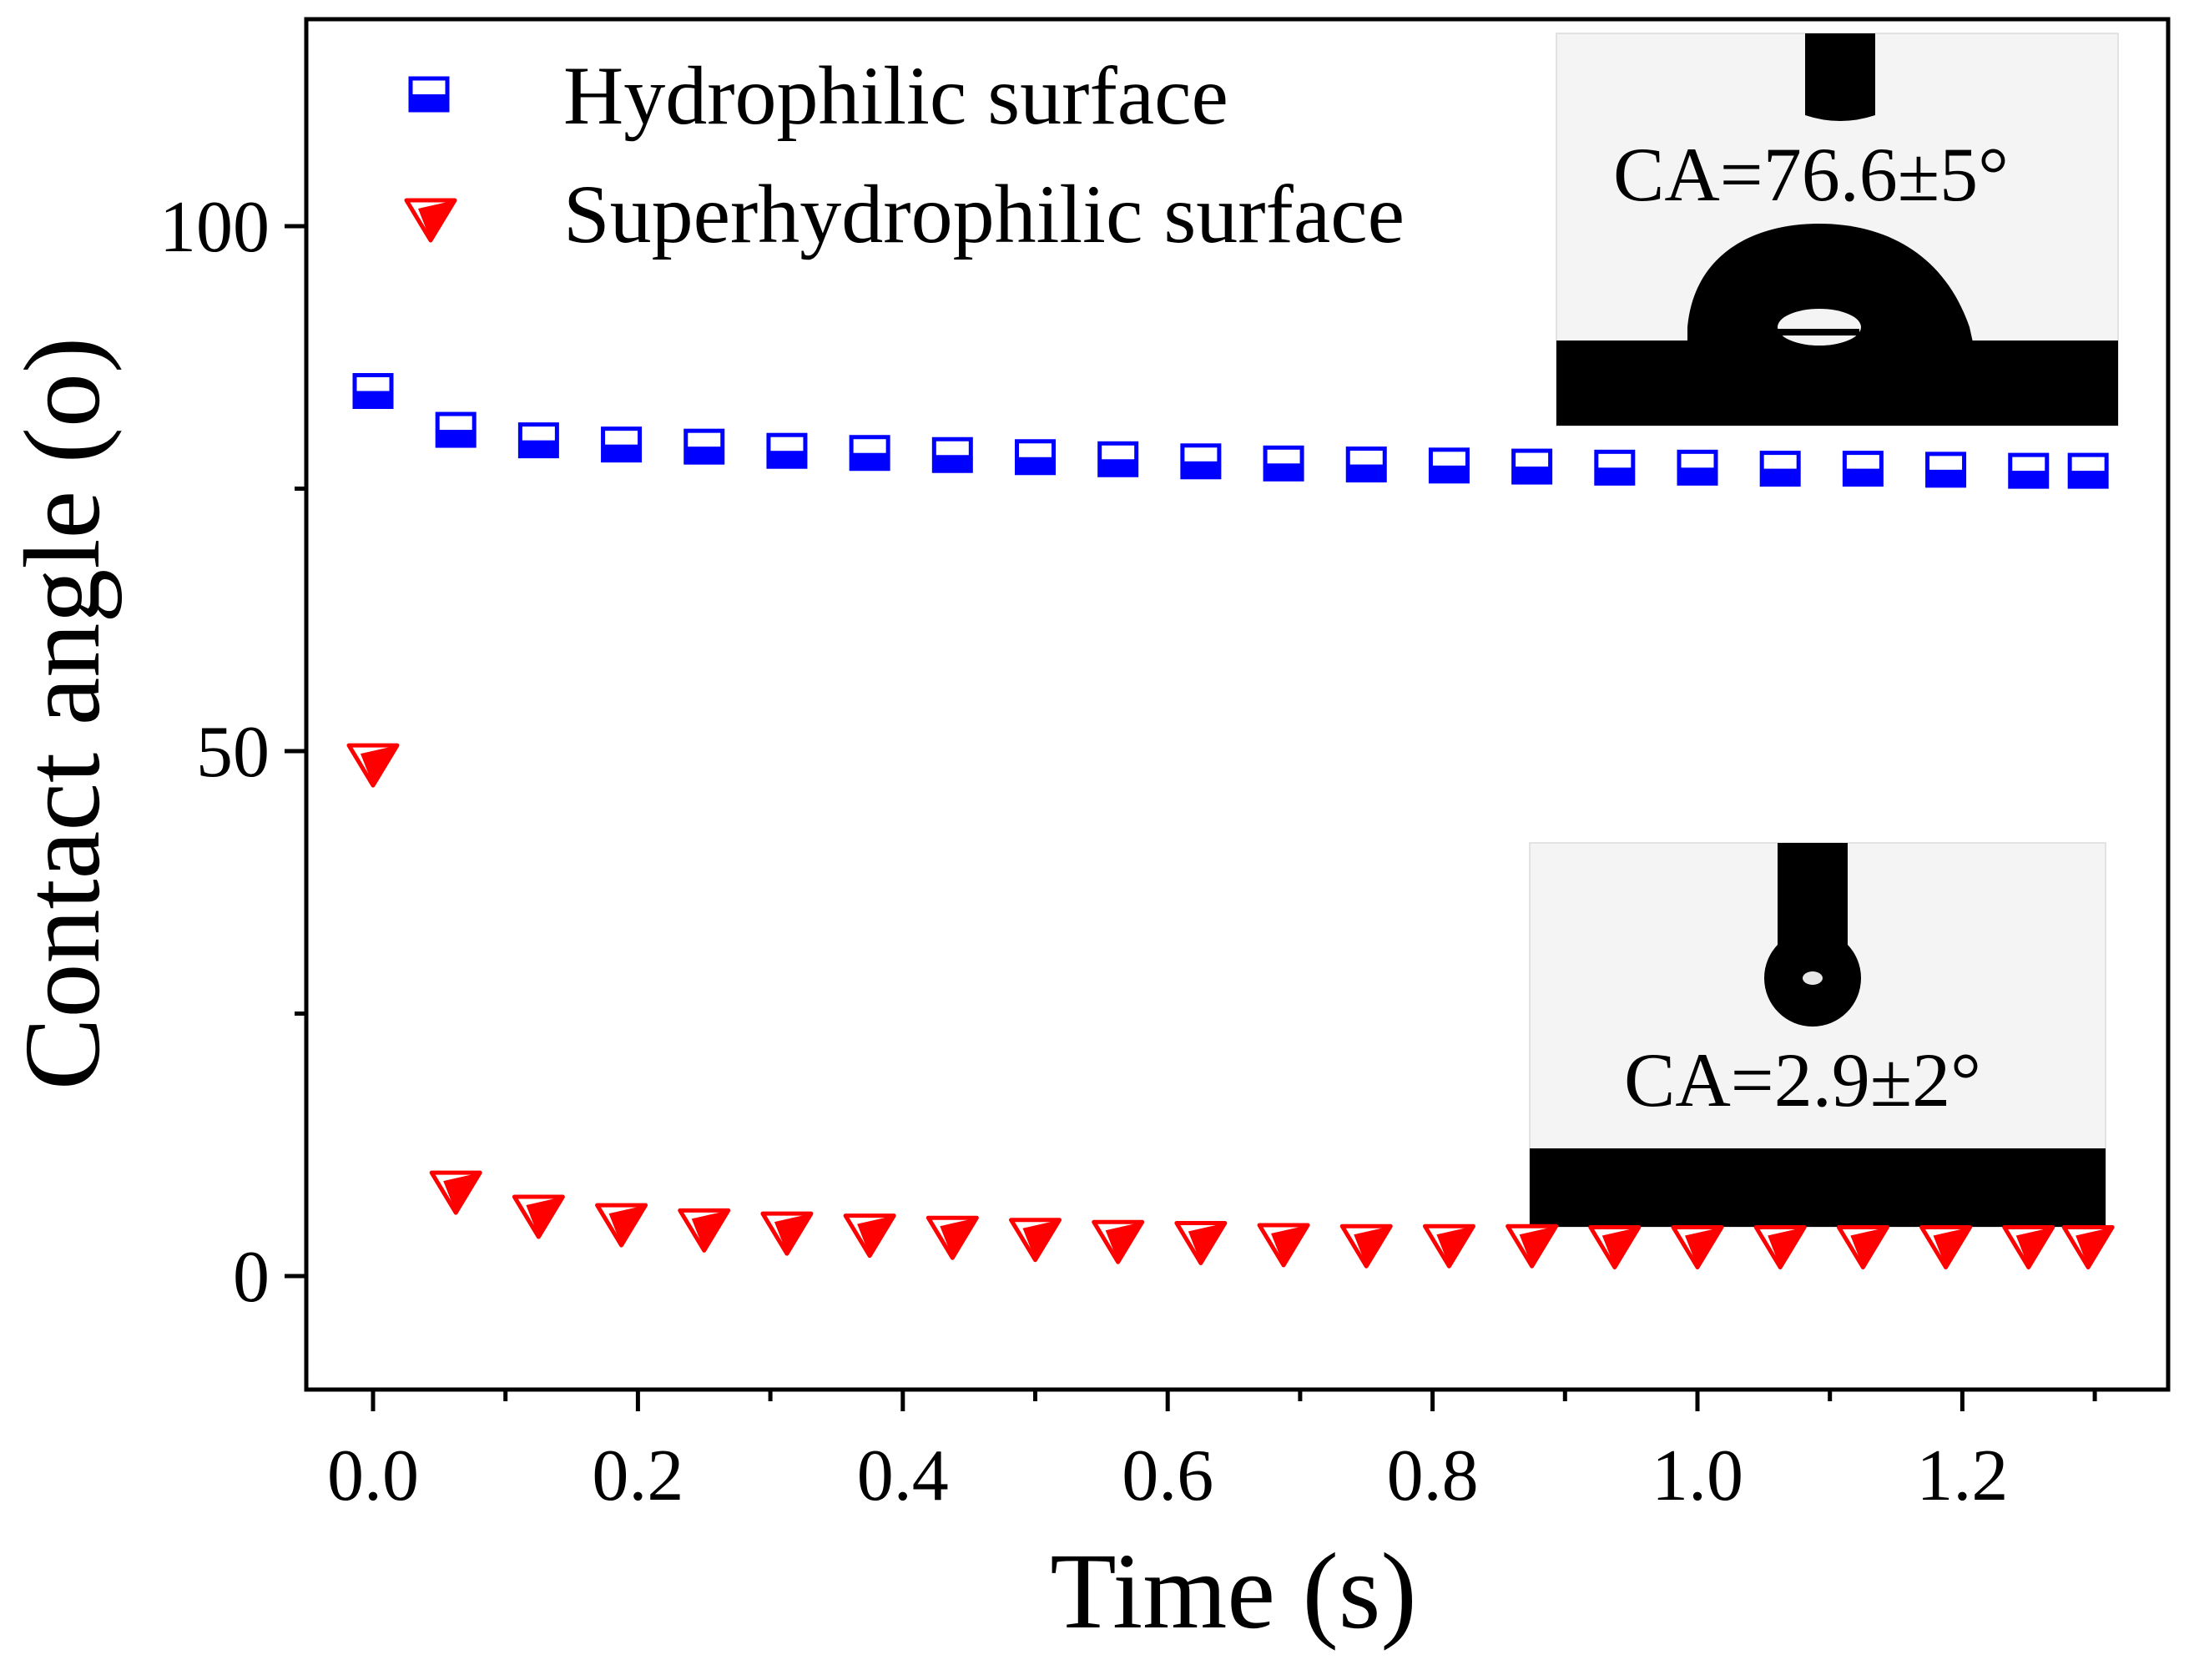 The image size is (2189, 1680). What do you see at coordinates (895, 95) in the screenshot?
I see `legend-label-hydrophilic: Hydrophilic surface` at bounding box center [895, 95].